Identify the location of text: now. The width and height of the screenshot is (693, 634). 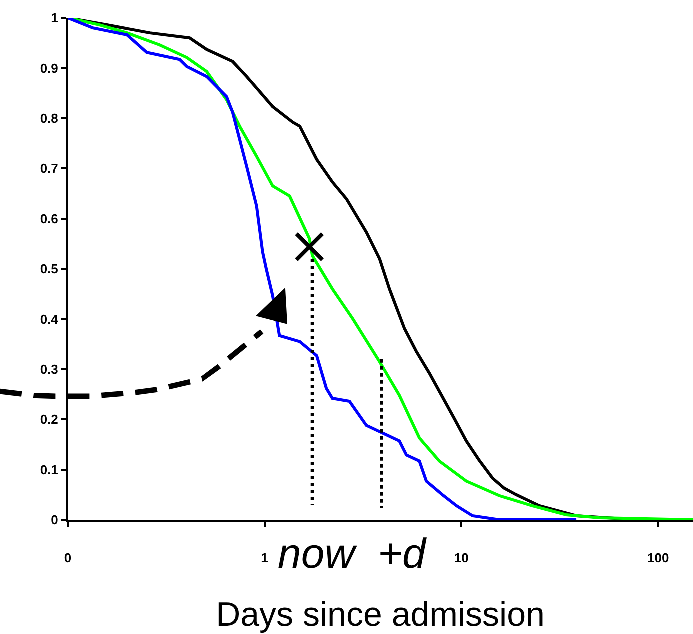
(318, 553).